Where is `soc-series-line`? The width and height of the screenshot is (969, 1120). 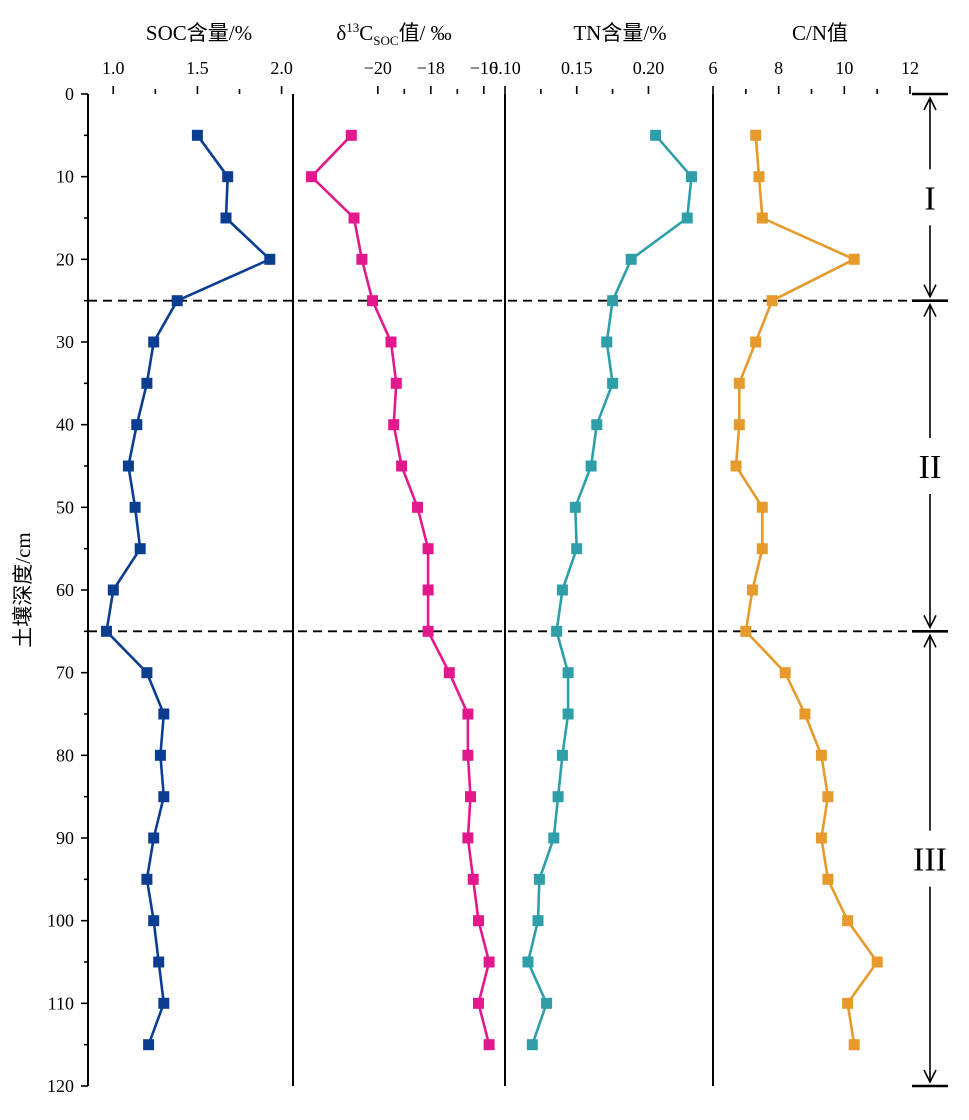
soc-series-line is located at coordinates (188, 590).